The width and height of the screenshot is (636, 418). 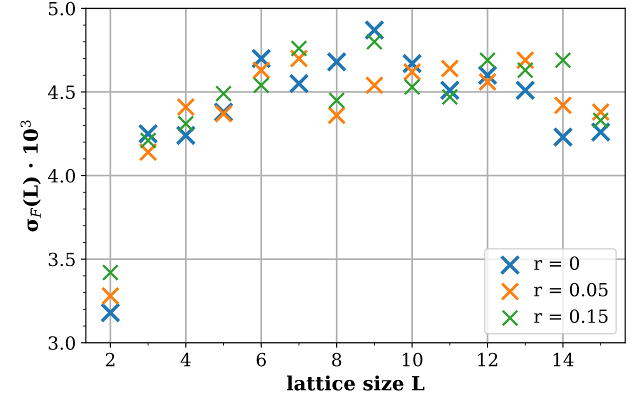 I want to click on x-tick-label: 8, so click(x=337, y=359).